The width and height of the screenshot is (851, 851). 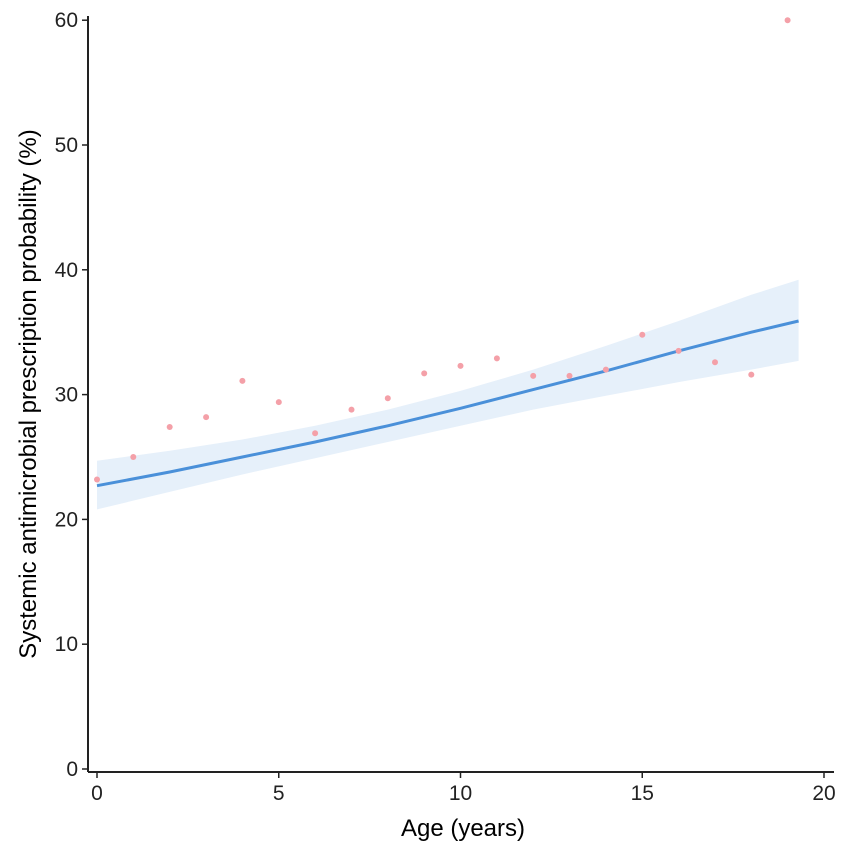 I want to click on y-tick-label: 40, so click(x=66, y=270).